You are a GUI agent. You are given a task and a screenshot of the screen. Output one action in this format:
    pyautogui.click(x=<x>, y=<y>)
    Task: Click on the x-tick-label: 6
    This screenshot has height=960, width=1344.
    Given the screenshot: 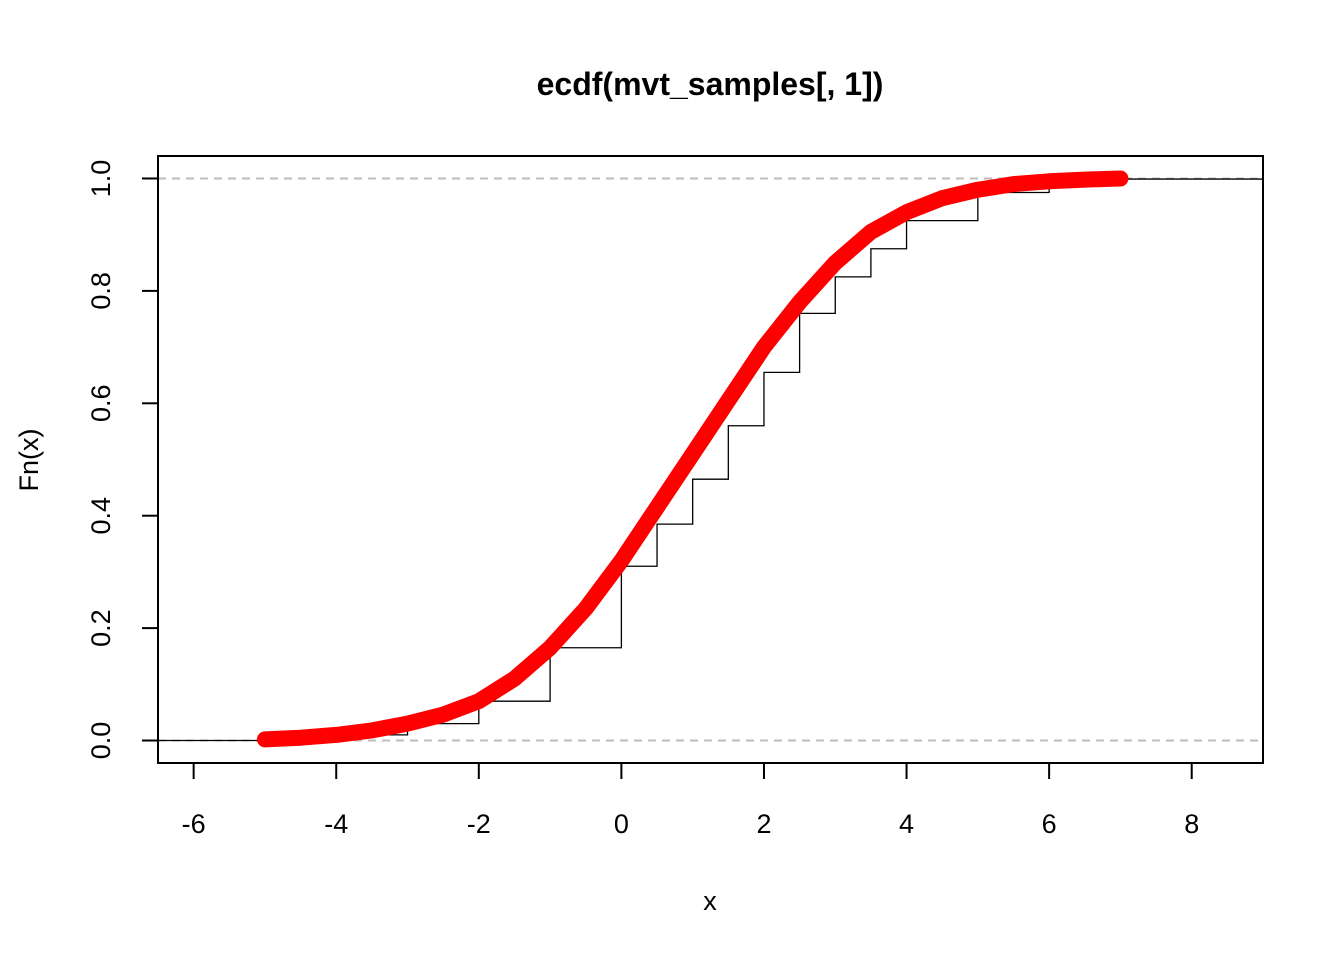 What is the action you would take?
    pyautogui.click(x=1049, y=824)
    